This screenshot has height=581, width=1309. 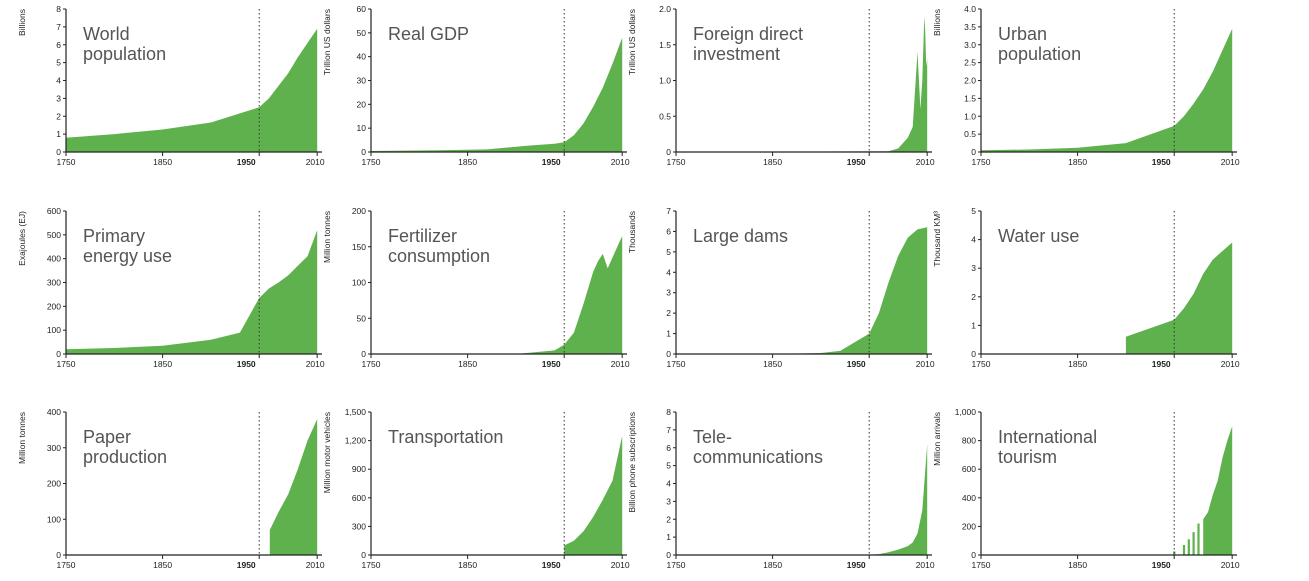 What do you see at coordinates (665, 45) in the screenshot?
I see `y-tick-label: 1.5` at bounding box center [665, 45].